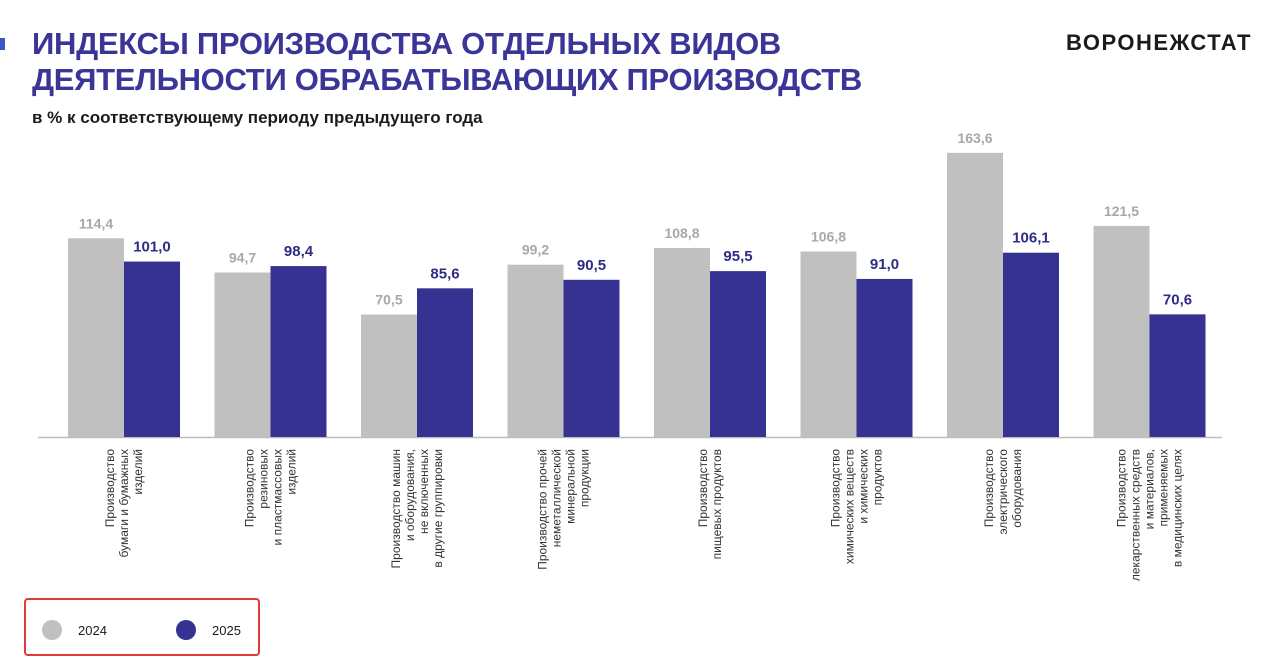 The image size is (1280, 664). I want to click on data-label-2025-5: 95,5, so click(737, 256).